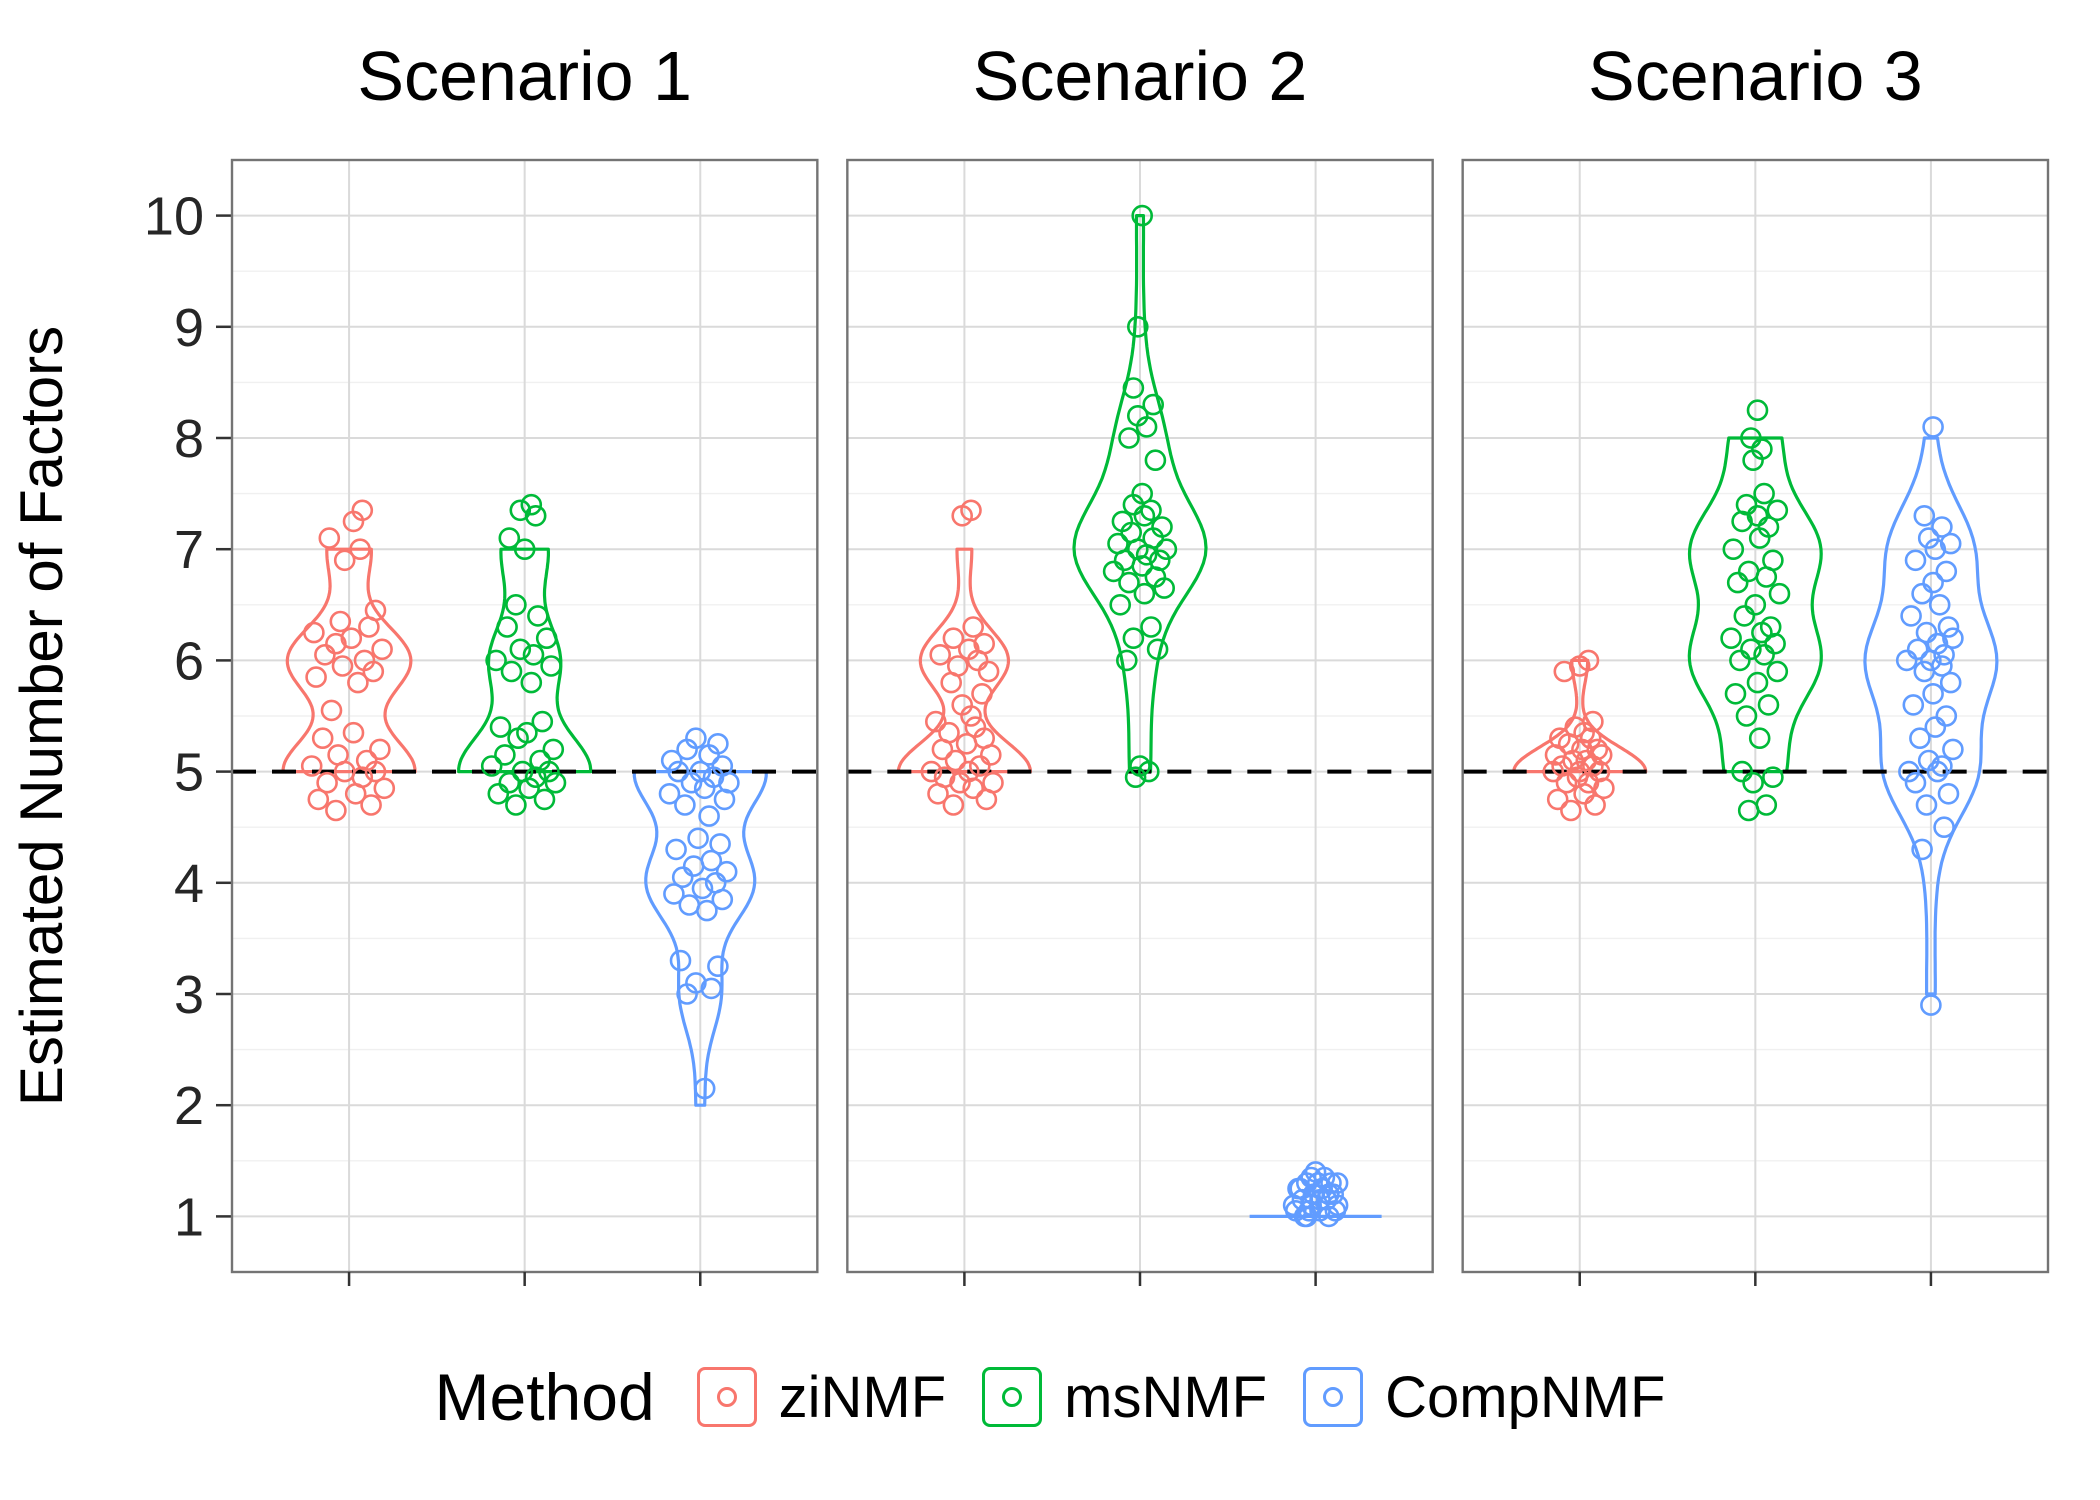 The width and height of the screenshot is (2100, 1500). What do you see at coordinates (1166, 1397) in the screenshot?
I see `legend-label: msNMF` at bounding box center [1166, 1397].